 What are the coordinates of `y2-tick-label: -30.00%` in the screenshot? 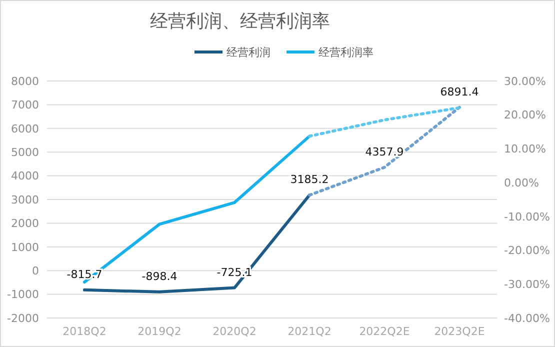 It's located at (527, 284).